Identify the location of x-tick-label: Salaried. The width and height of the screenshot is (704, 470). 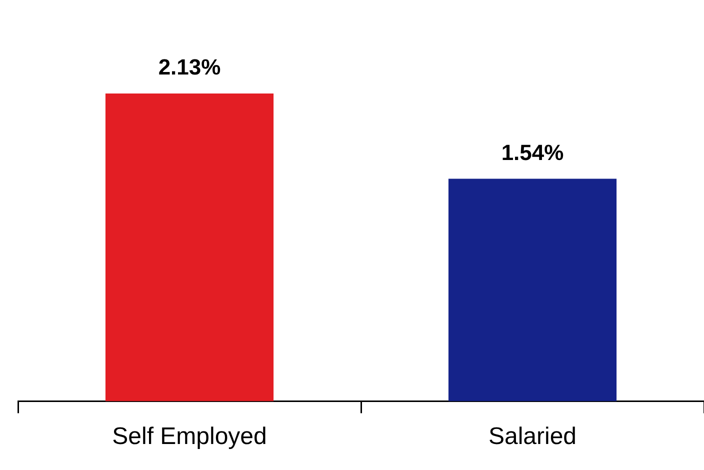
(532, 436).